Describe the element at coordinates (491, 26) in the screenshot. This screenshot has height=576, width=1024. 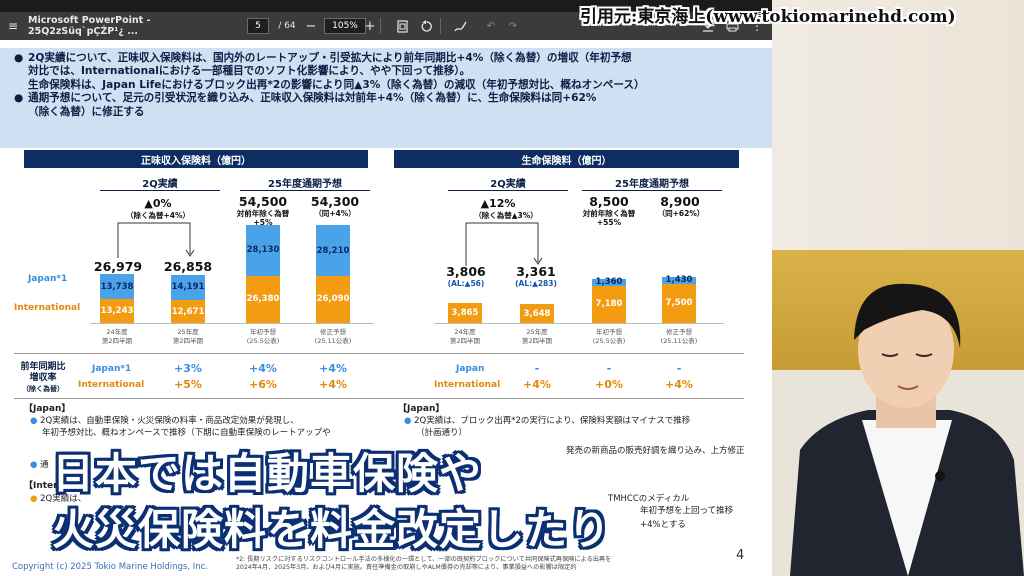
I see `undo-icon: ↶` at that location.